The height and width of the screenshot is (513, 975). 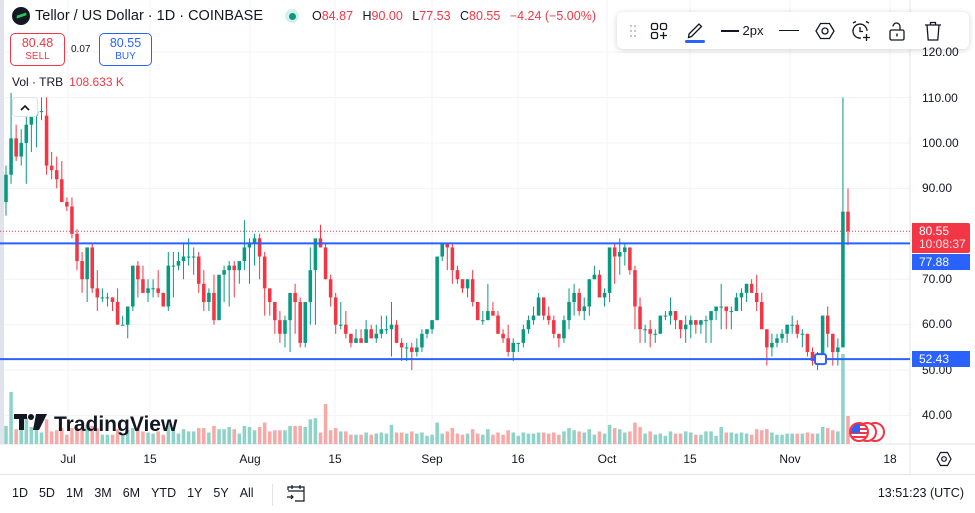 I want to click on line-style-icon, so click(x=789, y=30).